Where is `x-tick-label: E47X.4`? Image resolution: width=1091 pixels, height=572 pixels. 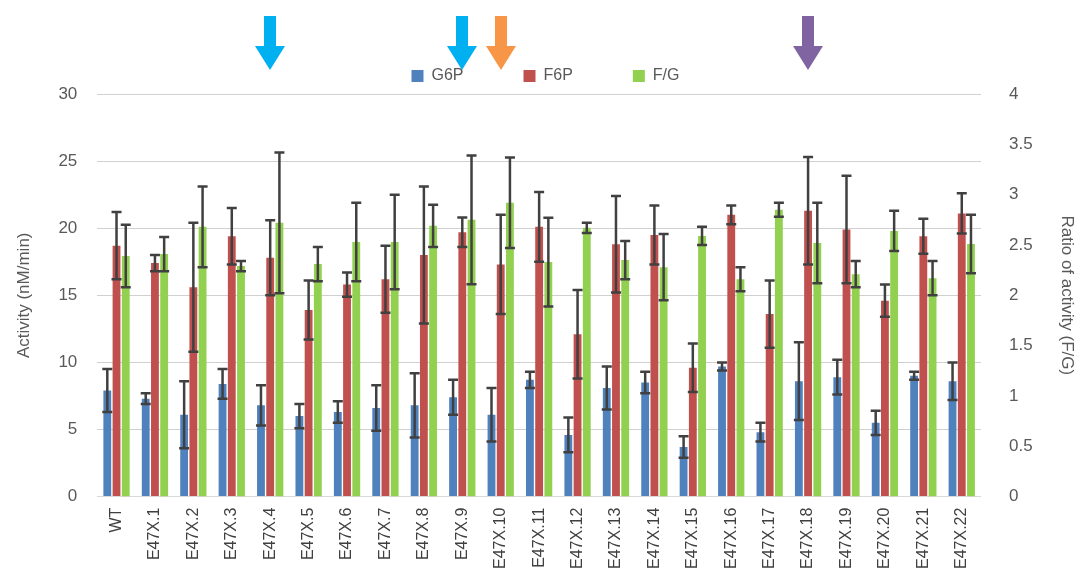 x-tick-label: E47X.4 is located at coordinates (269, 534).